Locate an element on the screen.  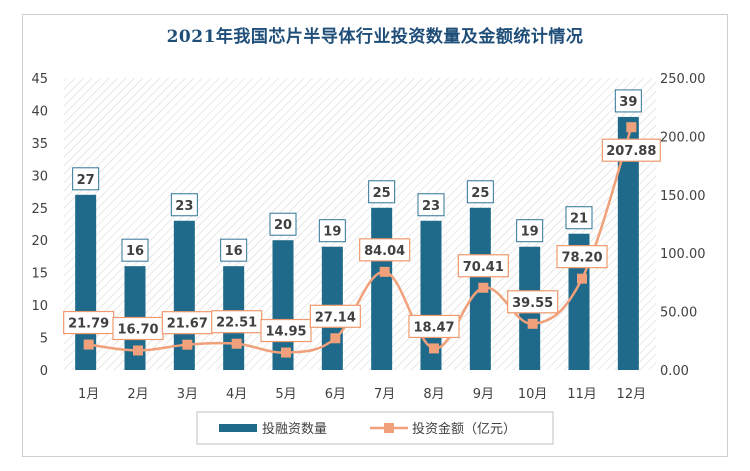
amount-marker-4月 is located at coordinates (236, 343).